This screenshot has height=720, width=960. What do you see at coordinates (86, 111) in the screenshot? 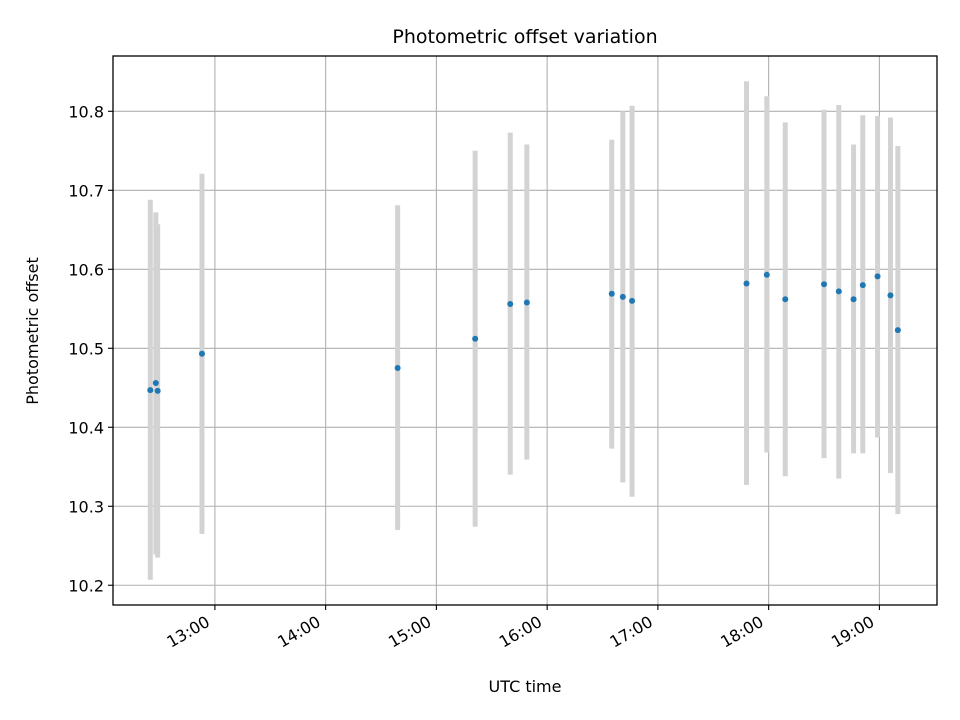
I see `y-tick-label: 10.8` at bounding box center [86, 111].